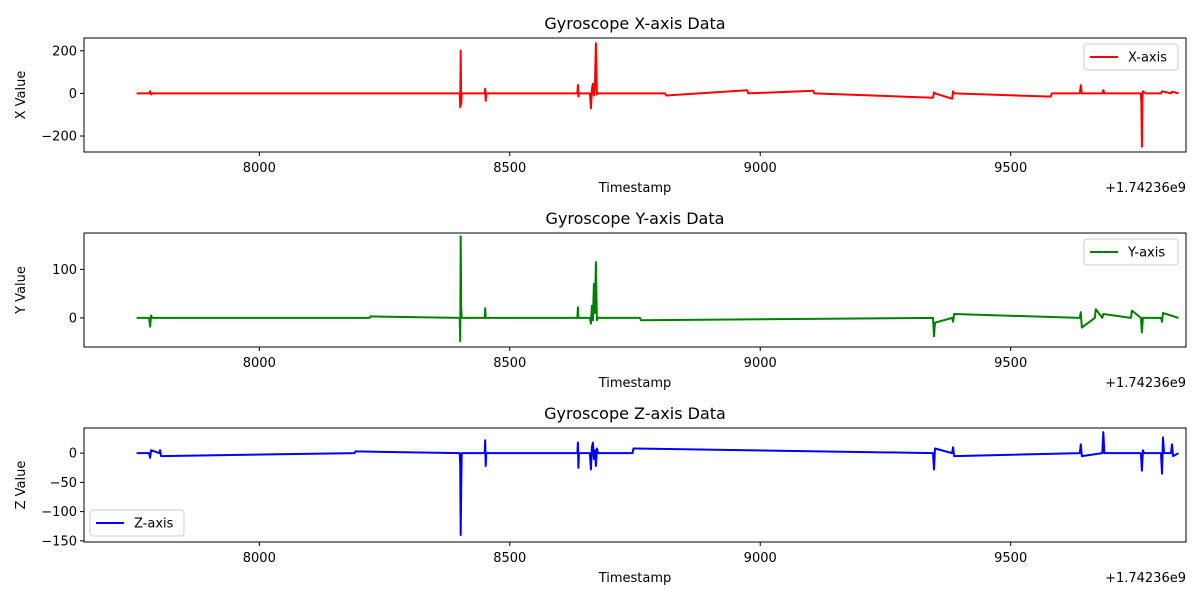 Image resolution: width=1200 pixels, height=604 pixels. Describe the element at coordinates (21, 485) in the screenshot. I see `y-axis-label: Z Value` at that location.